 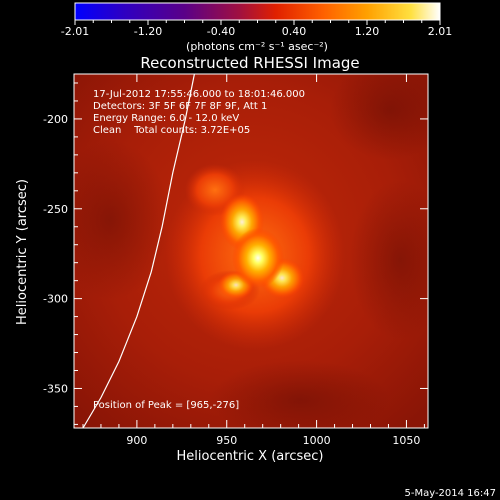 I want to click on colorbar-tick-label: -0.40, so click(x=221, y=31).